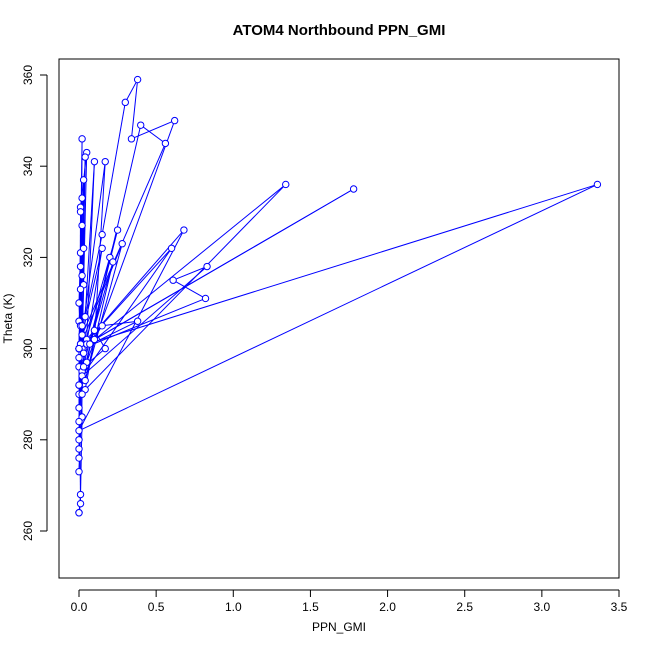  I want to click on x-tick-label: 3.5, so click(619, 607).